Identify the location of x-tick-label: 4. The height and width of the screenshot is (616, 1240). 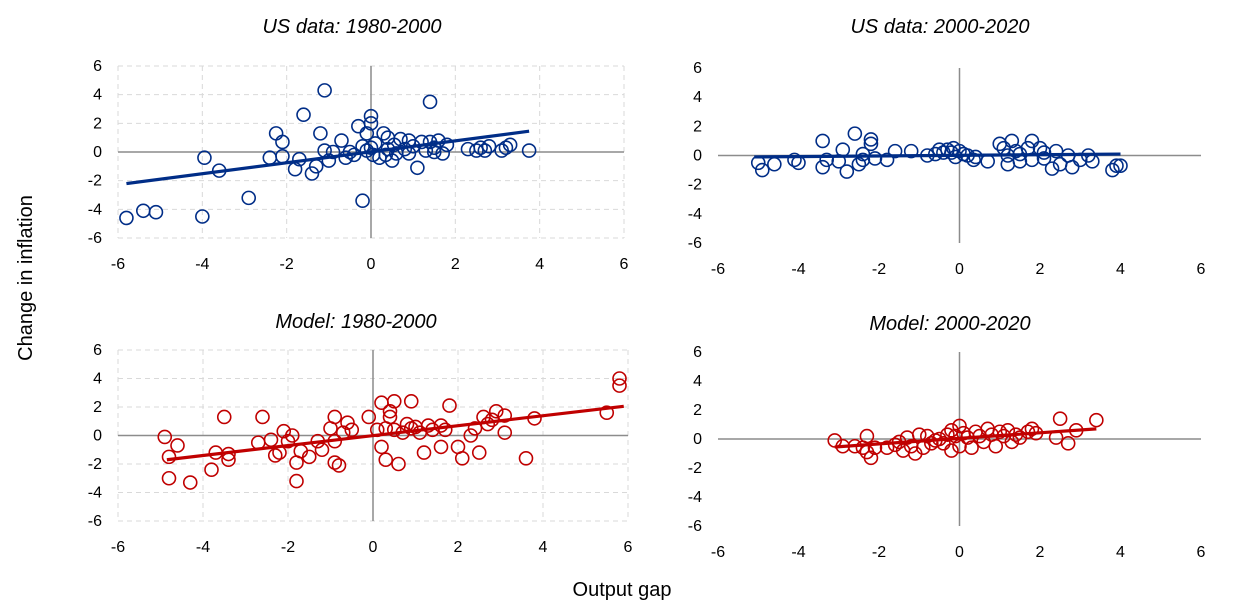
(539, 264).